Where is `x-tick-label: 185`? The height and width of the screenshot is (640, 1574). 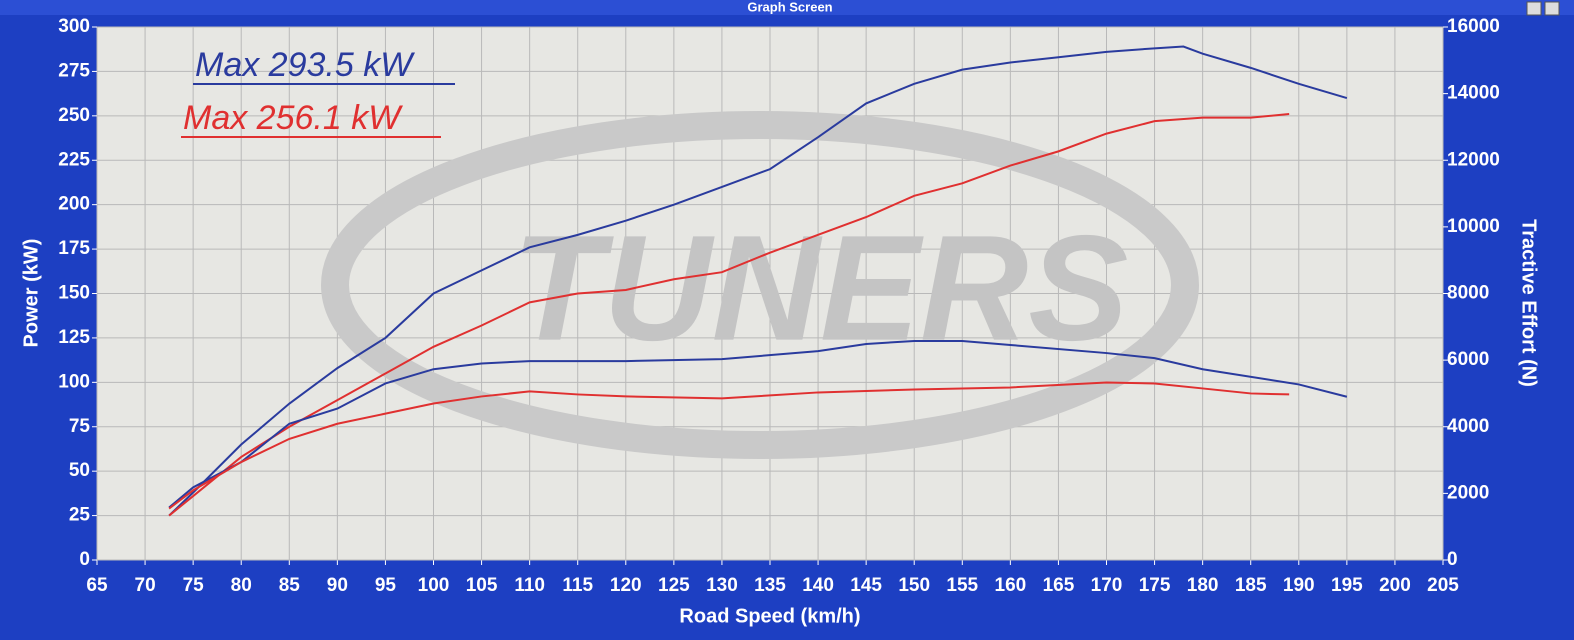 x-tick-label: 185 is located at coordinates (1251, 585).